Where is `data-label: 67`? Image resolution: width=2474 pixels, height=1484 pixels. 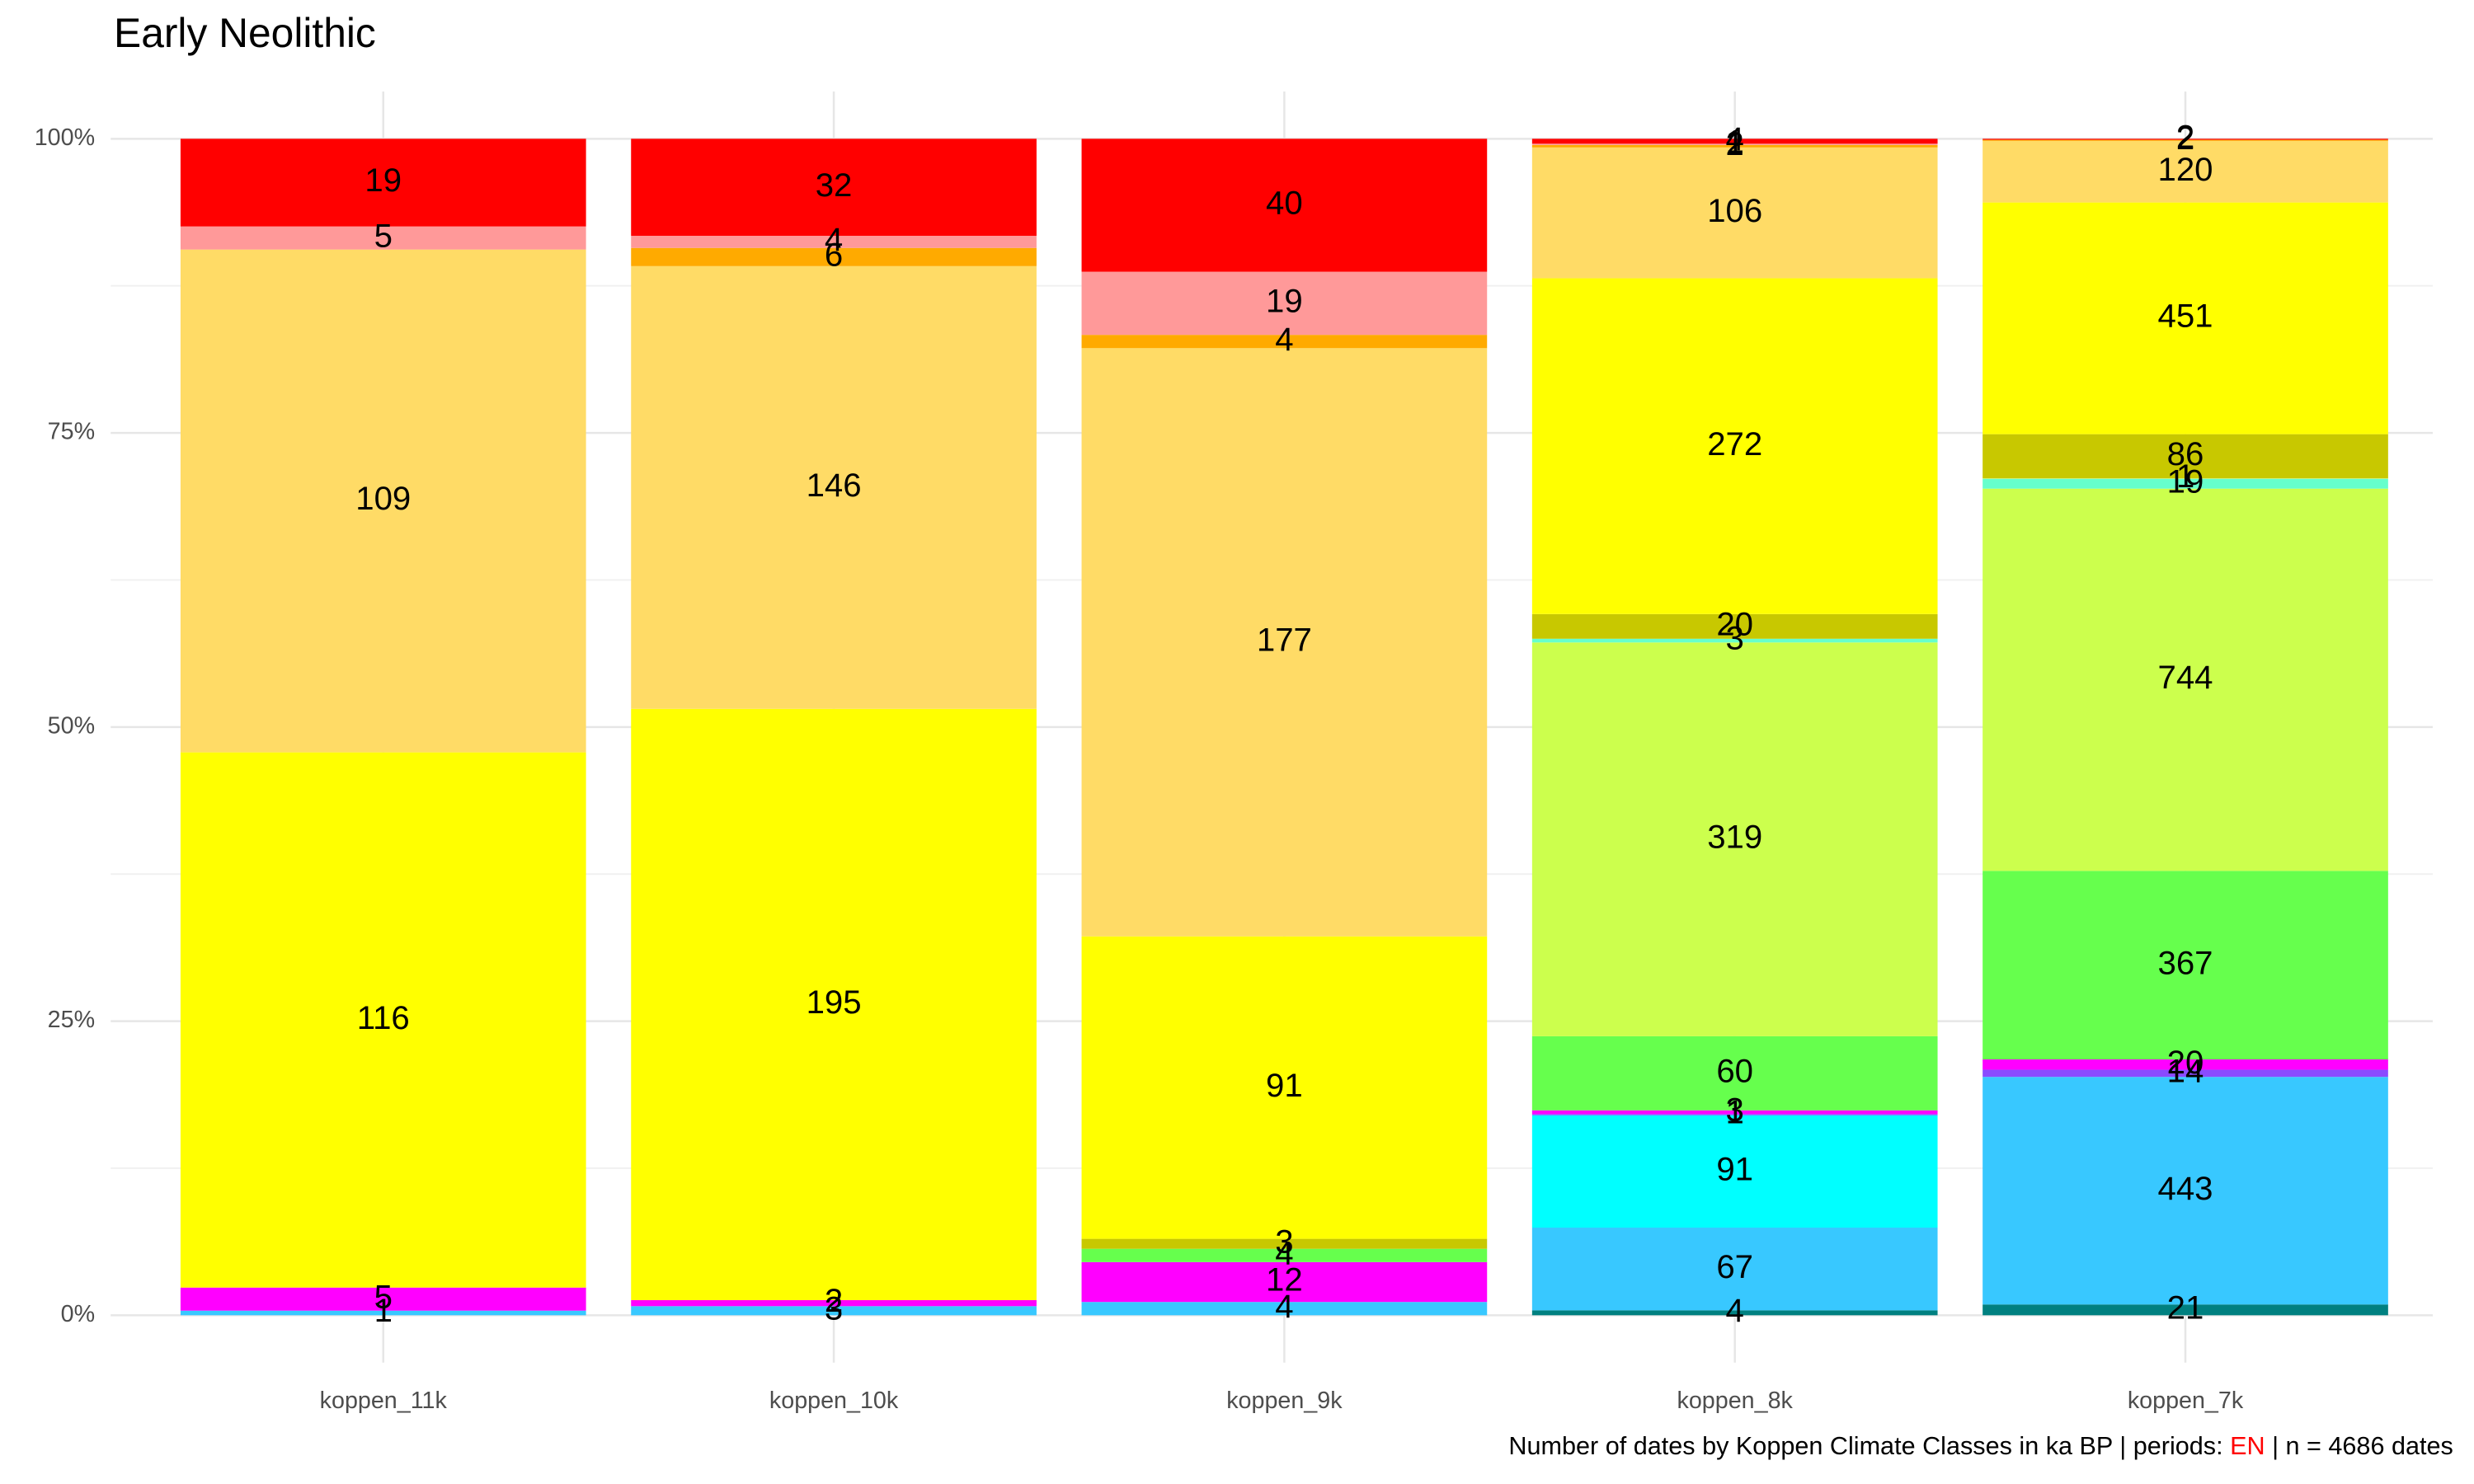
data-label: 67 is located at coordinates (1734, 1266).